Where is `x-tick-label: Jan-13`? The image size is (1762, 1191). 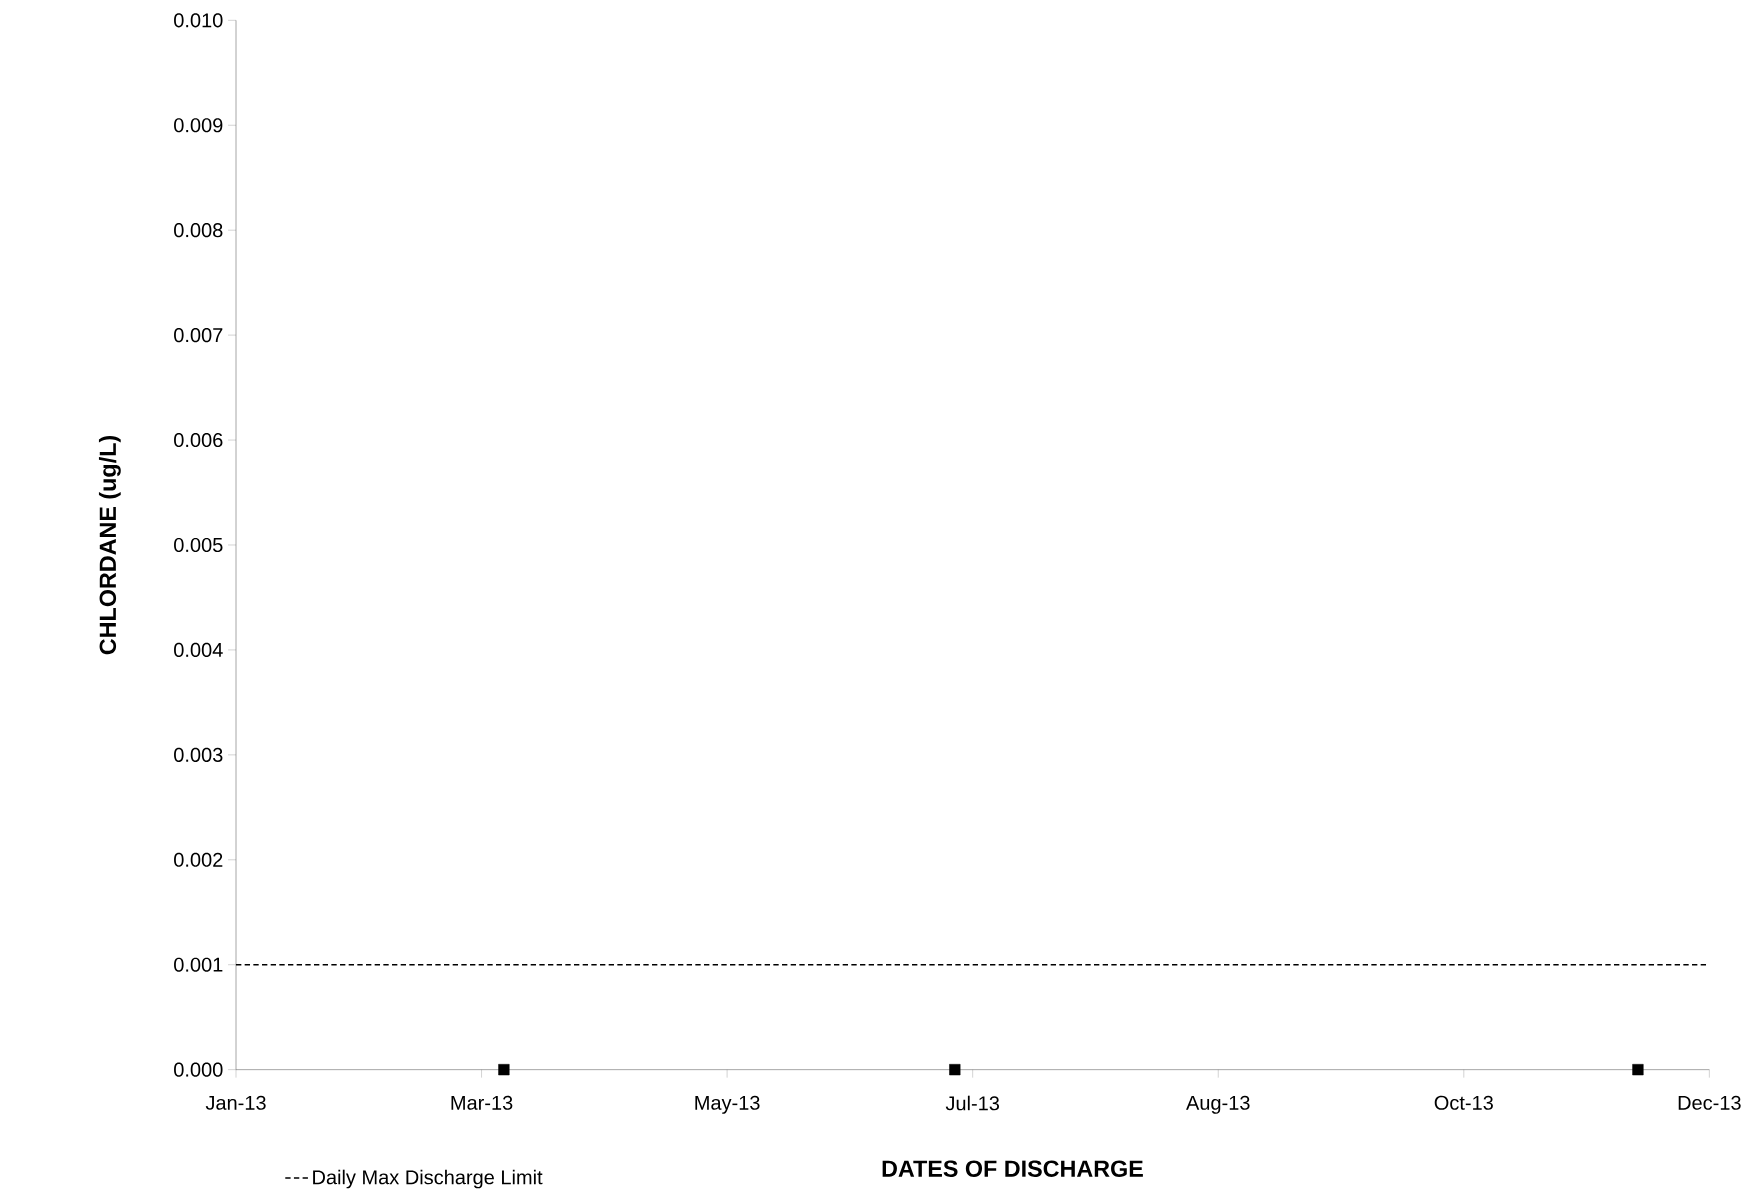
x-tick-label: Jan-13 is located at coordinates (235, 1102).